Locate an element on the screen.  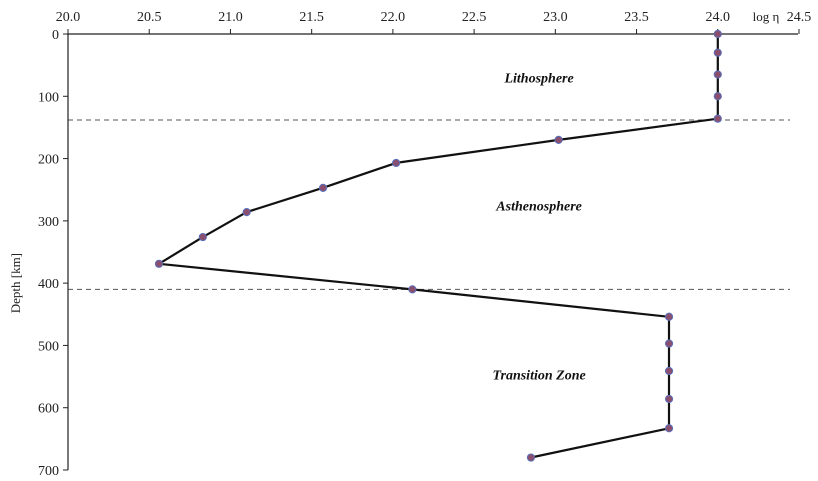
y-tick-label: 500 is located at coordinates (48, 346).